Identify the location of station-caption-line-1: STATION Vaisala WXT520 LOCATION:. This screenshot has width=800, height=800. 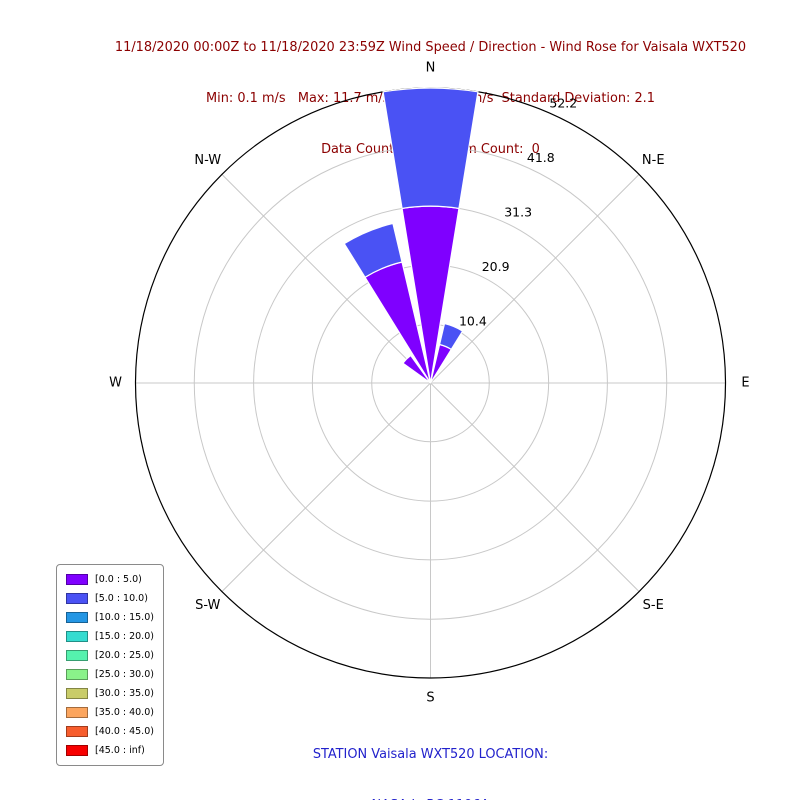
(430, 754).